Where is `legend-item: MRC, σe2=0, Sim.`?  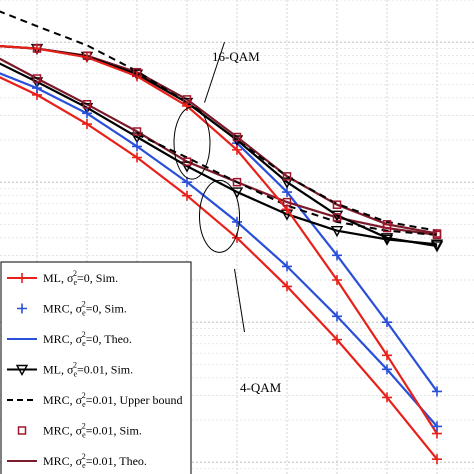 legend-item: MRC, σe2=0, Sim. is located at coordinates (72, 309).